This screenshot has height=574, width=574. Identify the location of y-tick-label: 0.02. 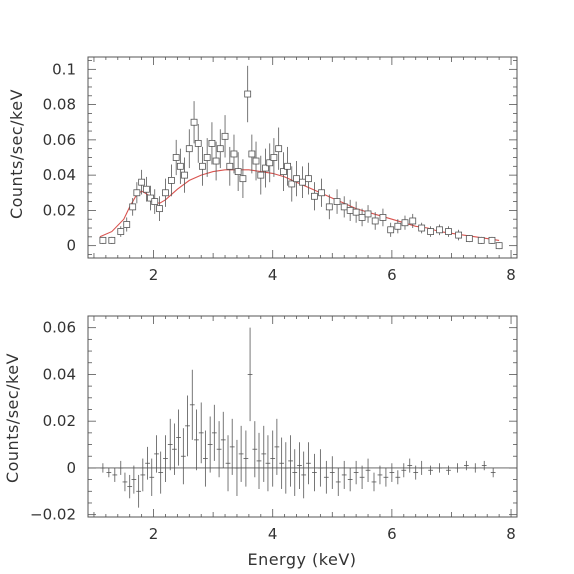
(59, 210).